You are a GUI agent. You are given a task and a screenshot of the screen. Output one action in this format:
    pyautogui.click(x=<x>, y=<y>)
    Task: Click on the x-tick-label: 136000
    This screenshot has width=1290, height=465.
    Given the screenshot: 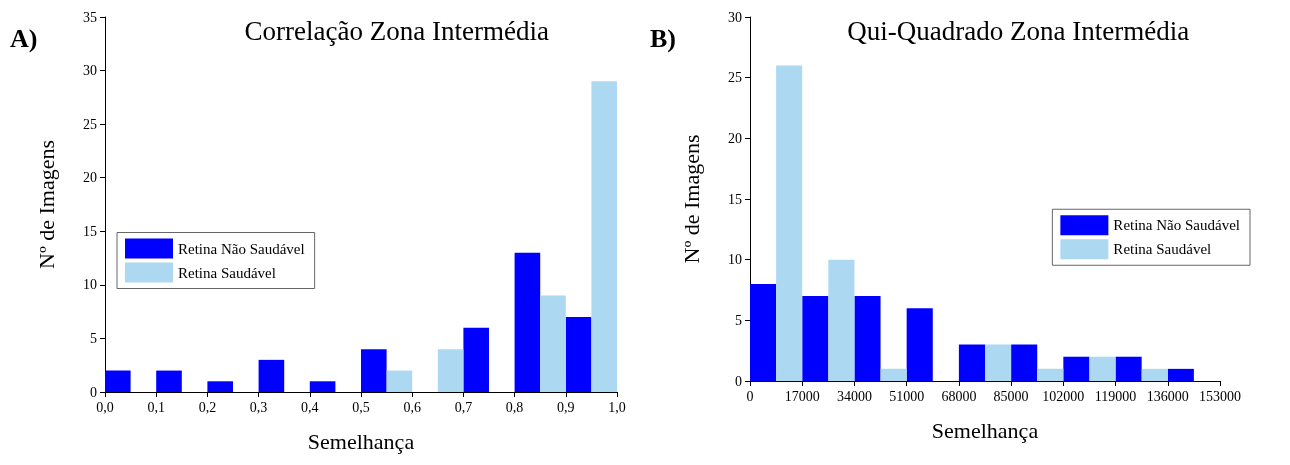 What is the action you would take?
    pyautogui.click(x=1167, y=396)
    